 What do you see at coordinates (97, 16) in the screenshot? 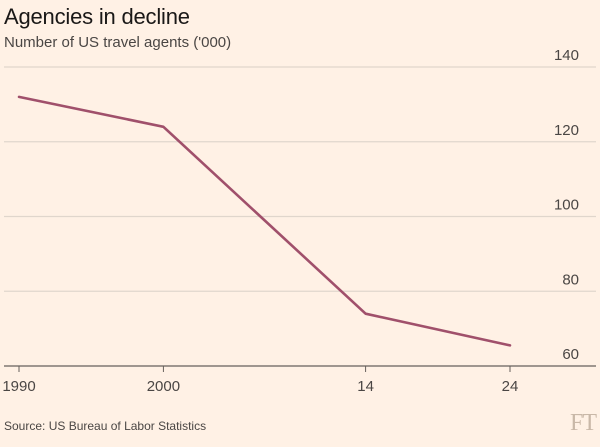
I see `chart-title: Agencies in decline` at bounding box center [97, 16].